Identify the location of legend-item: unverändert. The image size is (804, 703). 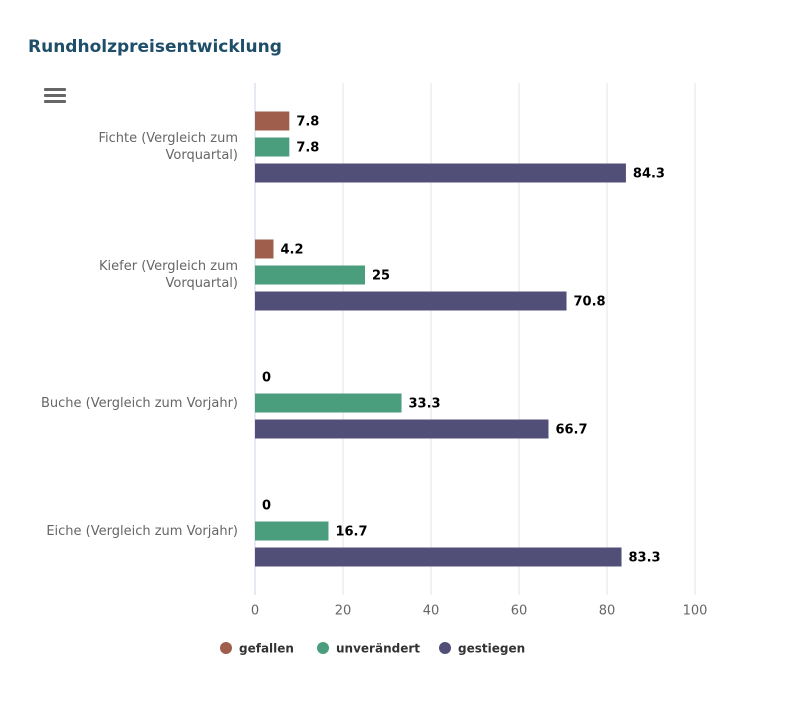
(368, 649).